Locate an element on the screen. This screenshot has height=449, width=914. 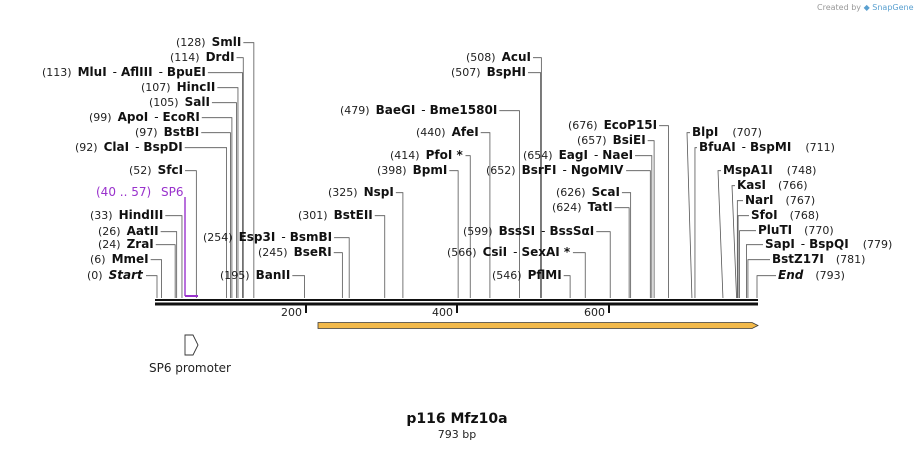
site-label: BlpI (707) is located at coordinates (727, 132).